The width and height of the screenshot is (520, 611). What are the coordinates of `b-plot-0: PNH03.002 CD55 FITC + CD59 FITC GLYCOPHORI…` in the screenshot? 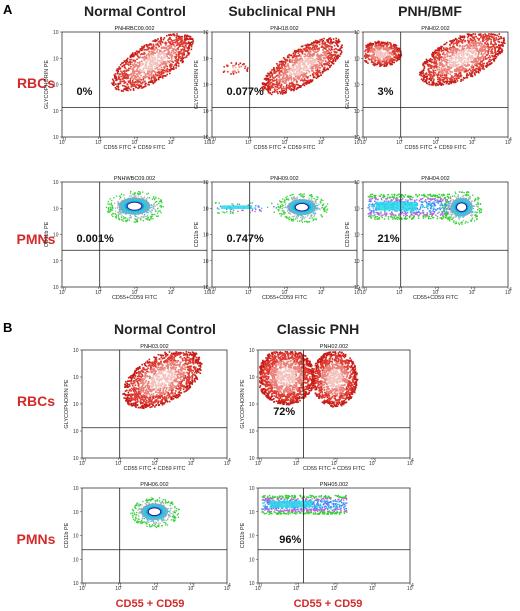 It's located at (147, 408).